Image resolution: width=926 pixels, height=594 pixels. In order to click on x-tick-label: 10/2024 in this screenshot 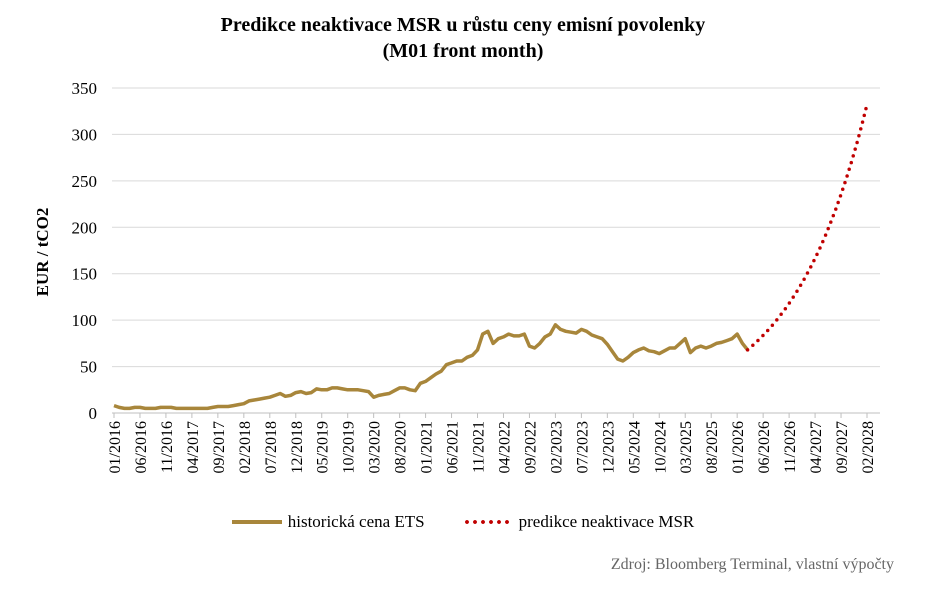, I will do `click(660, 447)`.